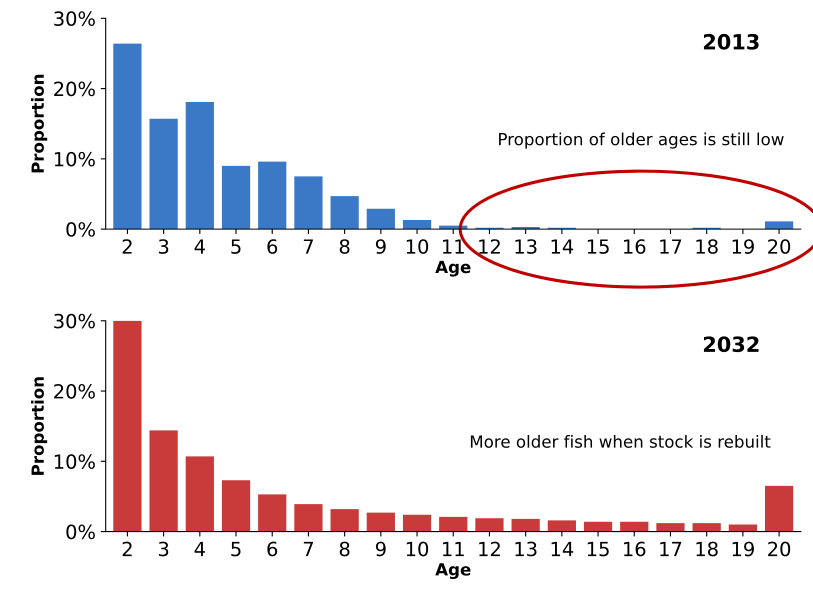 The image size is (813, 611). I want to click on annotation: More older fish when stock is rebuilt, so click(620, 441).